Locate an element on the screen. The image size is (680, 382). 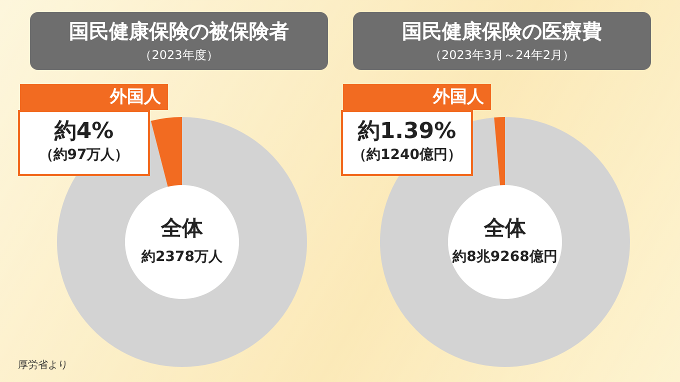
text: 厚労省より is located at coordinates (43, 365).